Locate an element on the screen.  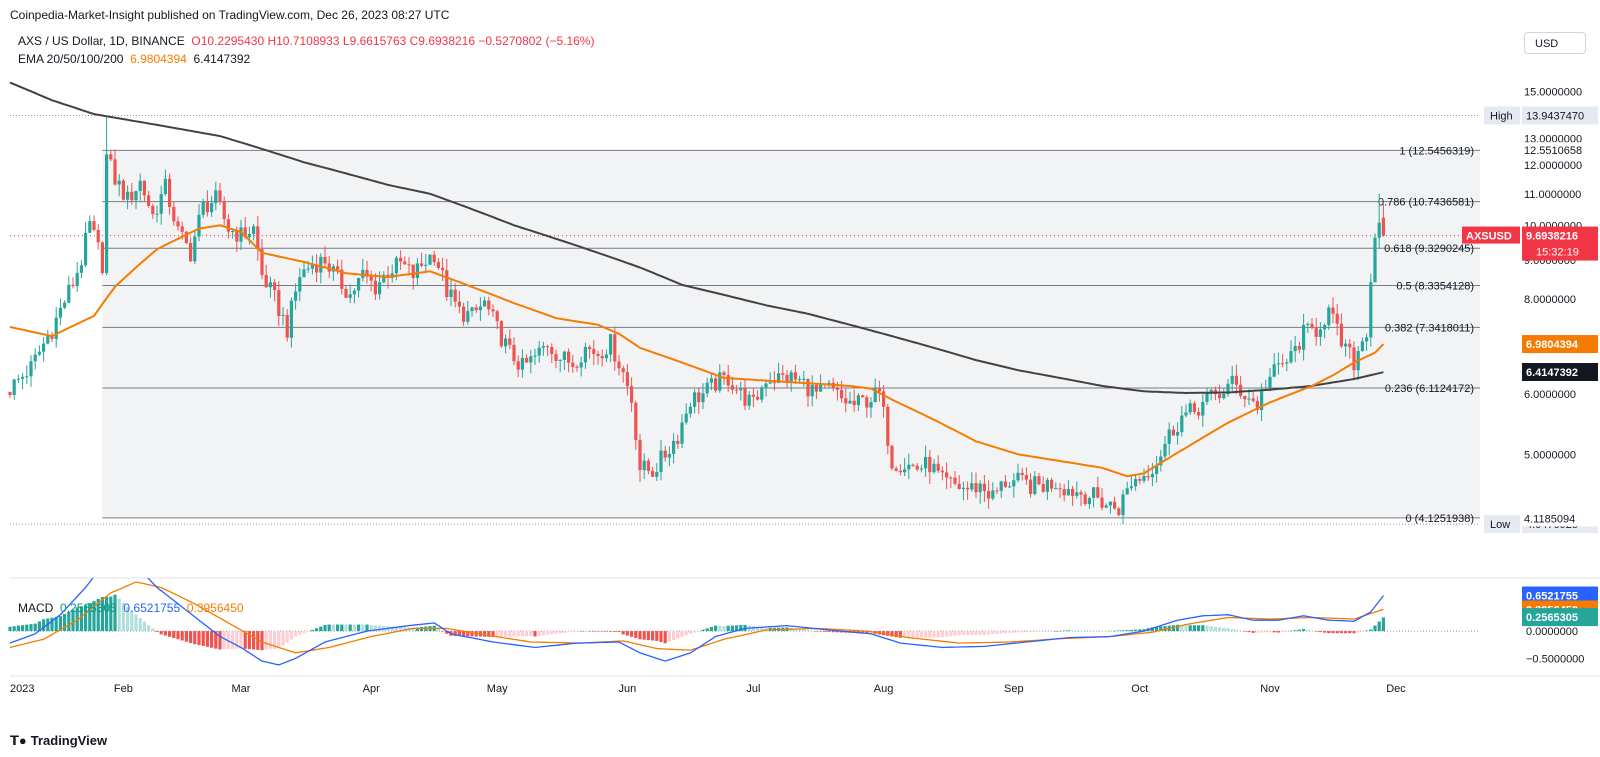
tradingview-logo: 𝗧● TradingView is located at coordinates (58, 741).